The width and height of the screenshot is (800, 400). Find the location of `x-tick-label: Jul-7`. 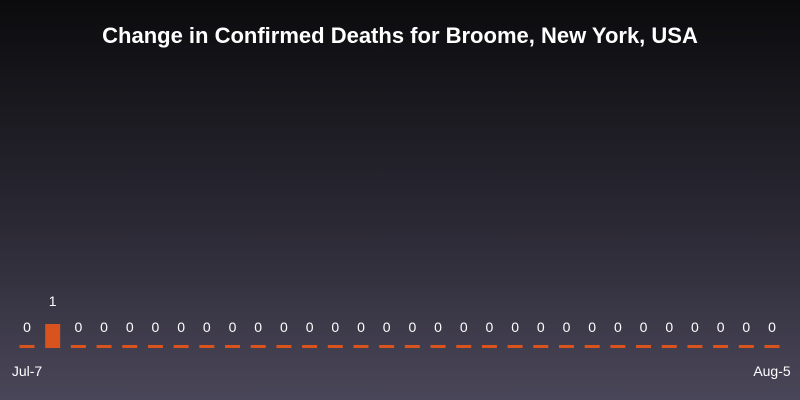

x-tick-label: Jul-7 is located at coordinates (27, 371).